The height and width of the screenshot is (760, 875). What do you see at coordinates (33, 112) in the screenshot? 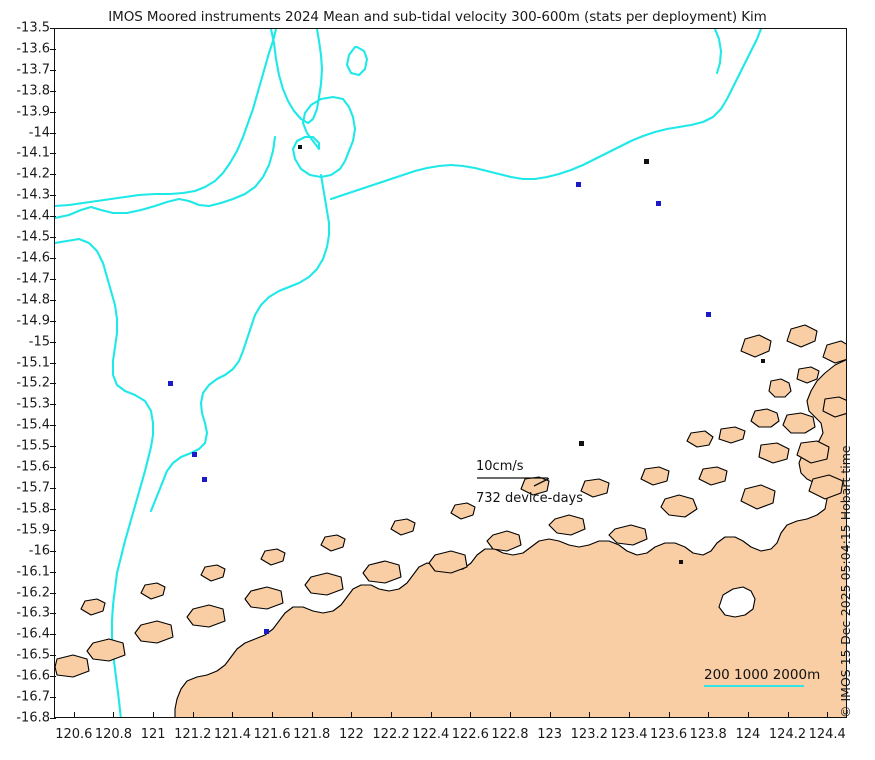
I see `y-tick-label: -13.9` at bounding box center [33, 112].